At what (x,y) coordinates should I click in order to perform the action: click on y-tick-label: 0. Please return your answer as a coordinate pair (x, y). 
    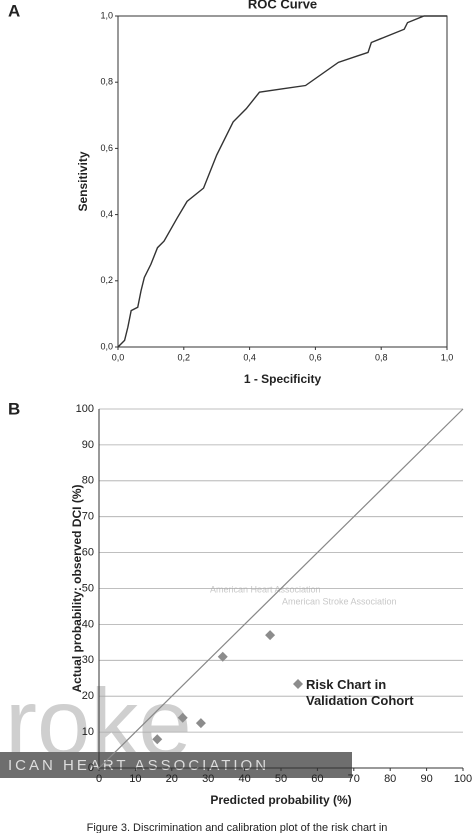
    Looking at the image, I should click on (91, 768).